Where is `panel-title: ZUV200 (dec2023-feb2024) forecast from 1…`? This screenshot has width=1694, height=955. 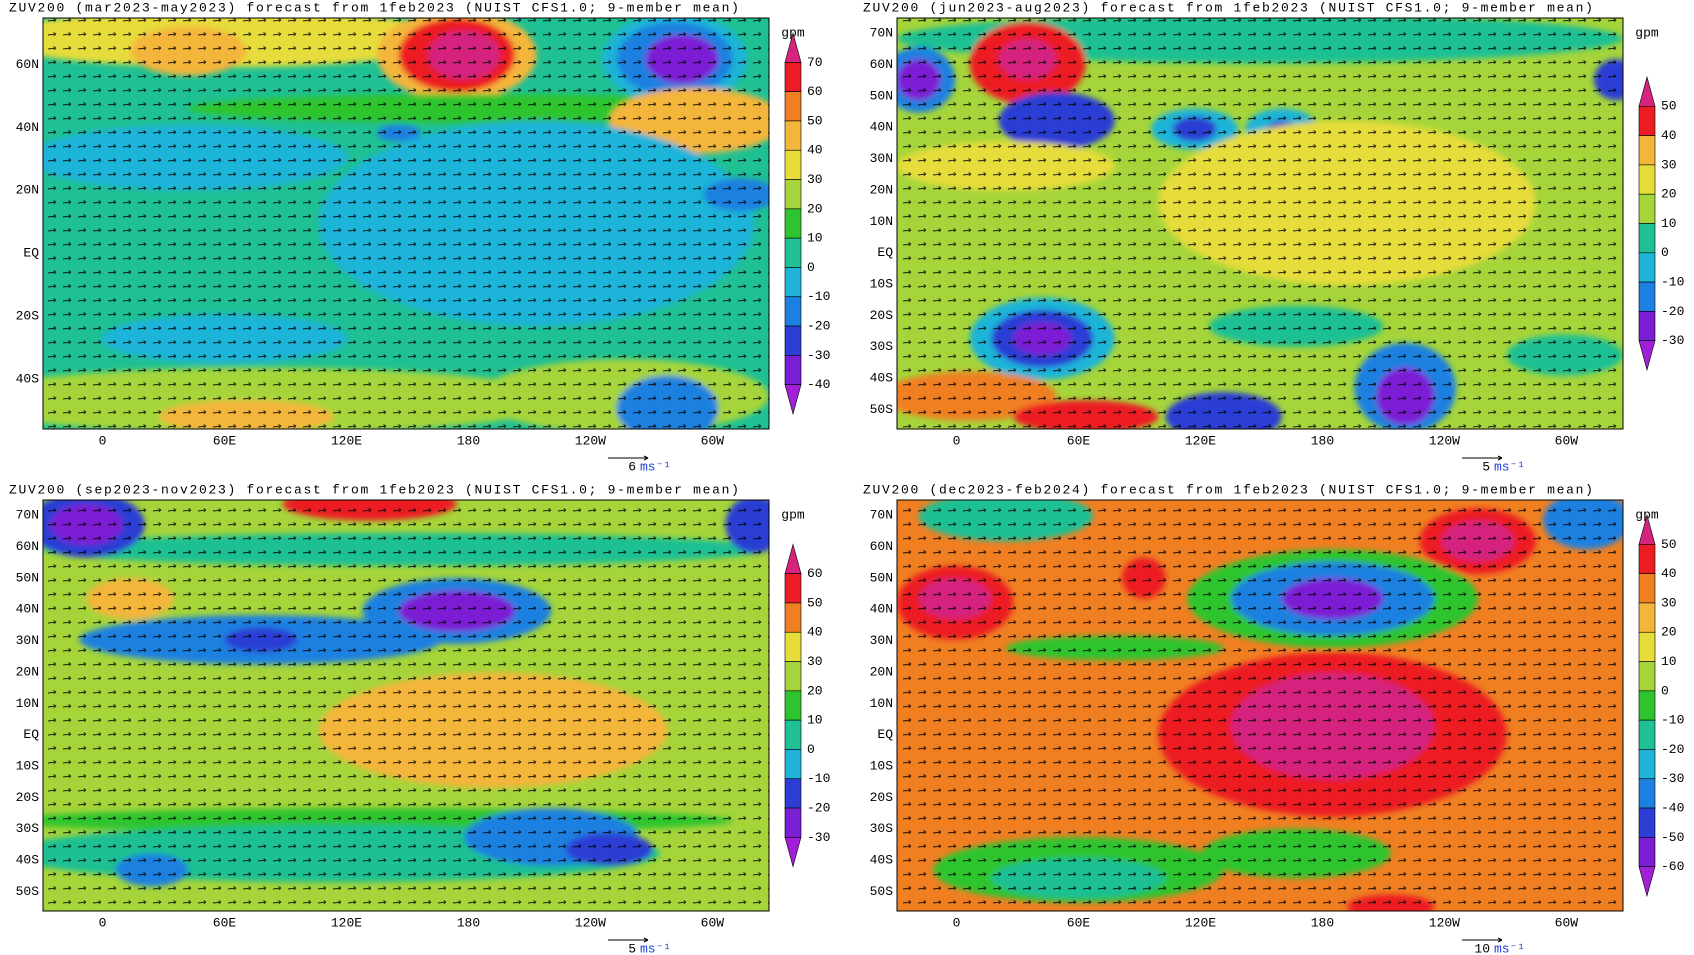
panel-title: ZUV200 (dec2023-feb2024) forecast from 1… is located at coordinates (1229, 489).